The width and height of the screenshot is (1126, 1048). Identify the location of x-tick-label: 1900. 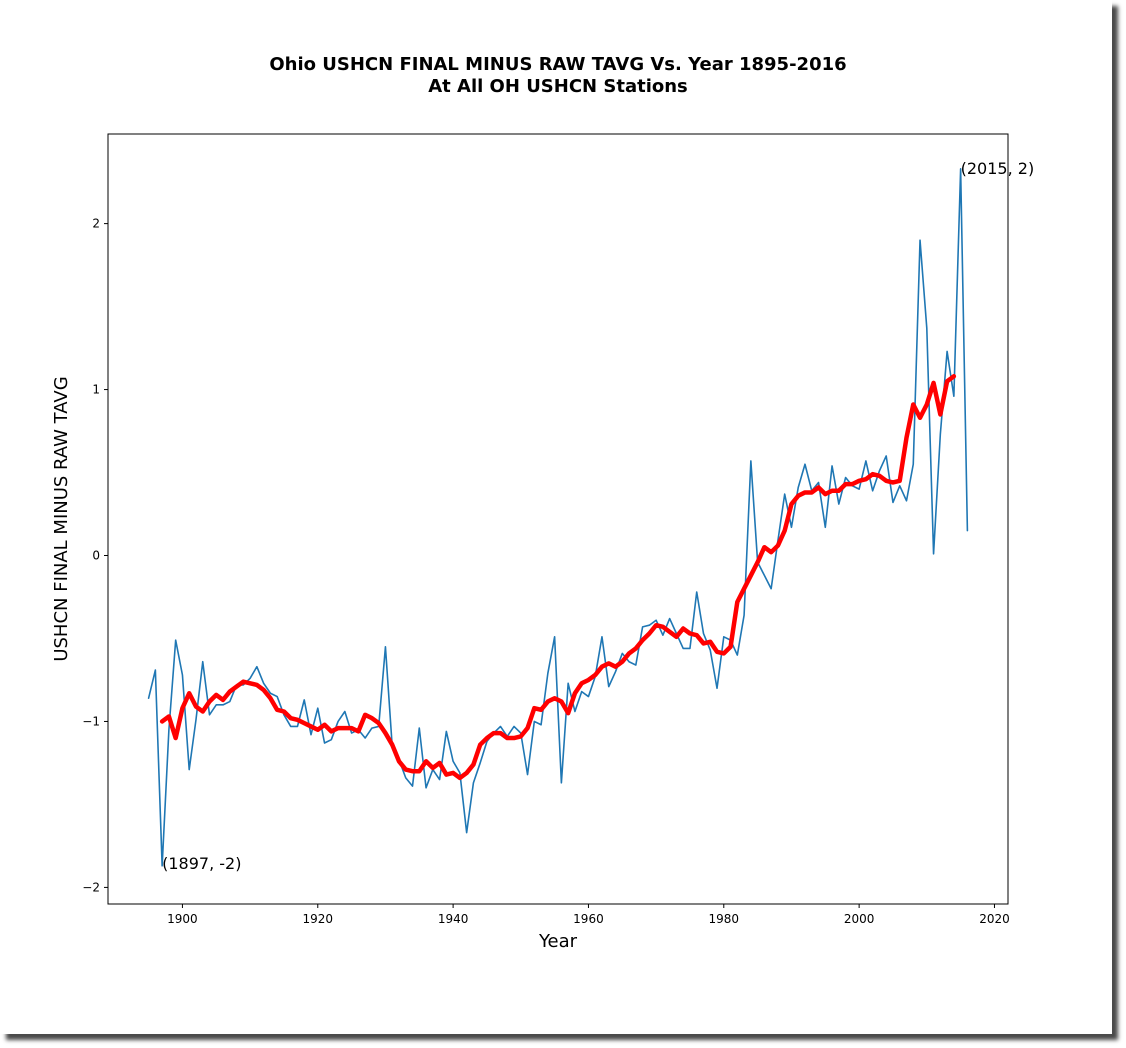
(182, 919).